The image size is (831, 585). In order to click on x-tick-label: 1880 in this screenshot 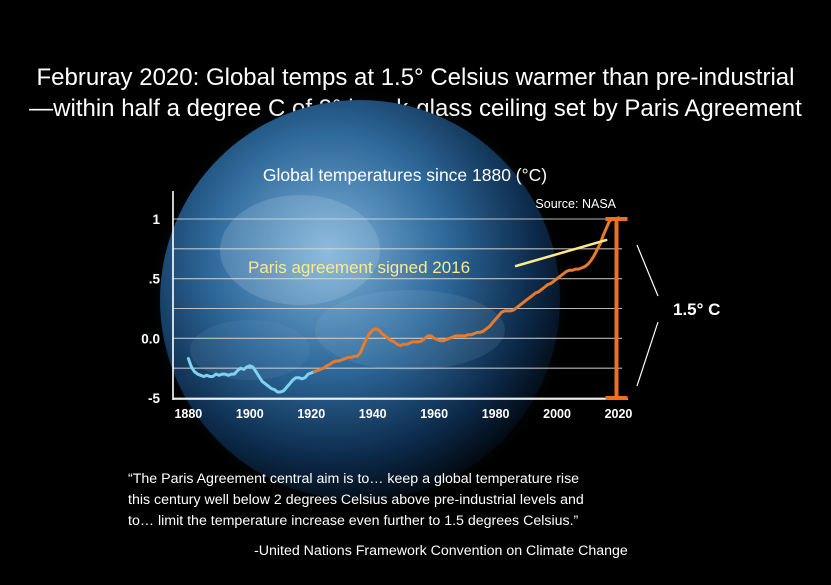, I will do `click(188, 414)`.